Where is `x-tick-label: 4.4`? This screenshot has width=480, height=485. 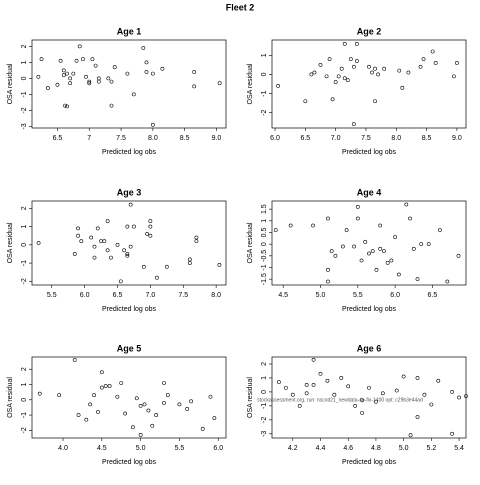 x-tick-label: 4.4 is located at coordinates (321, 448).